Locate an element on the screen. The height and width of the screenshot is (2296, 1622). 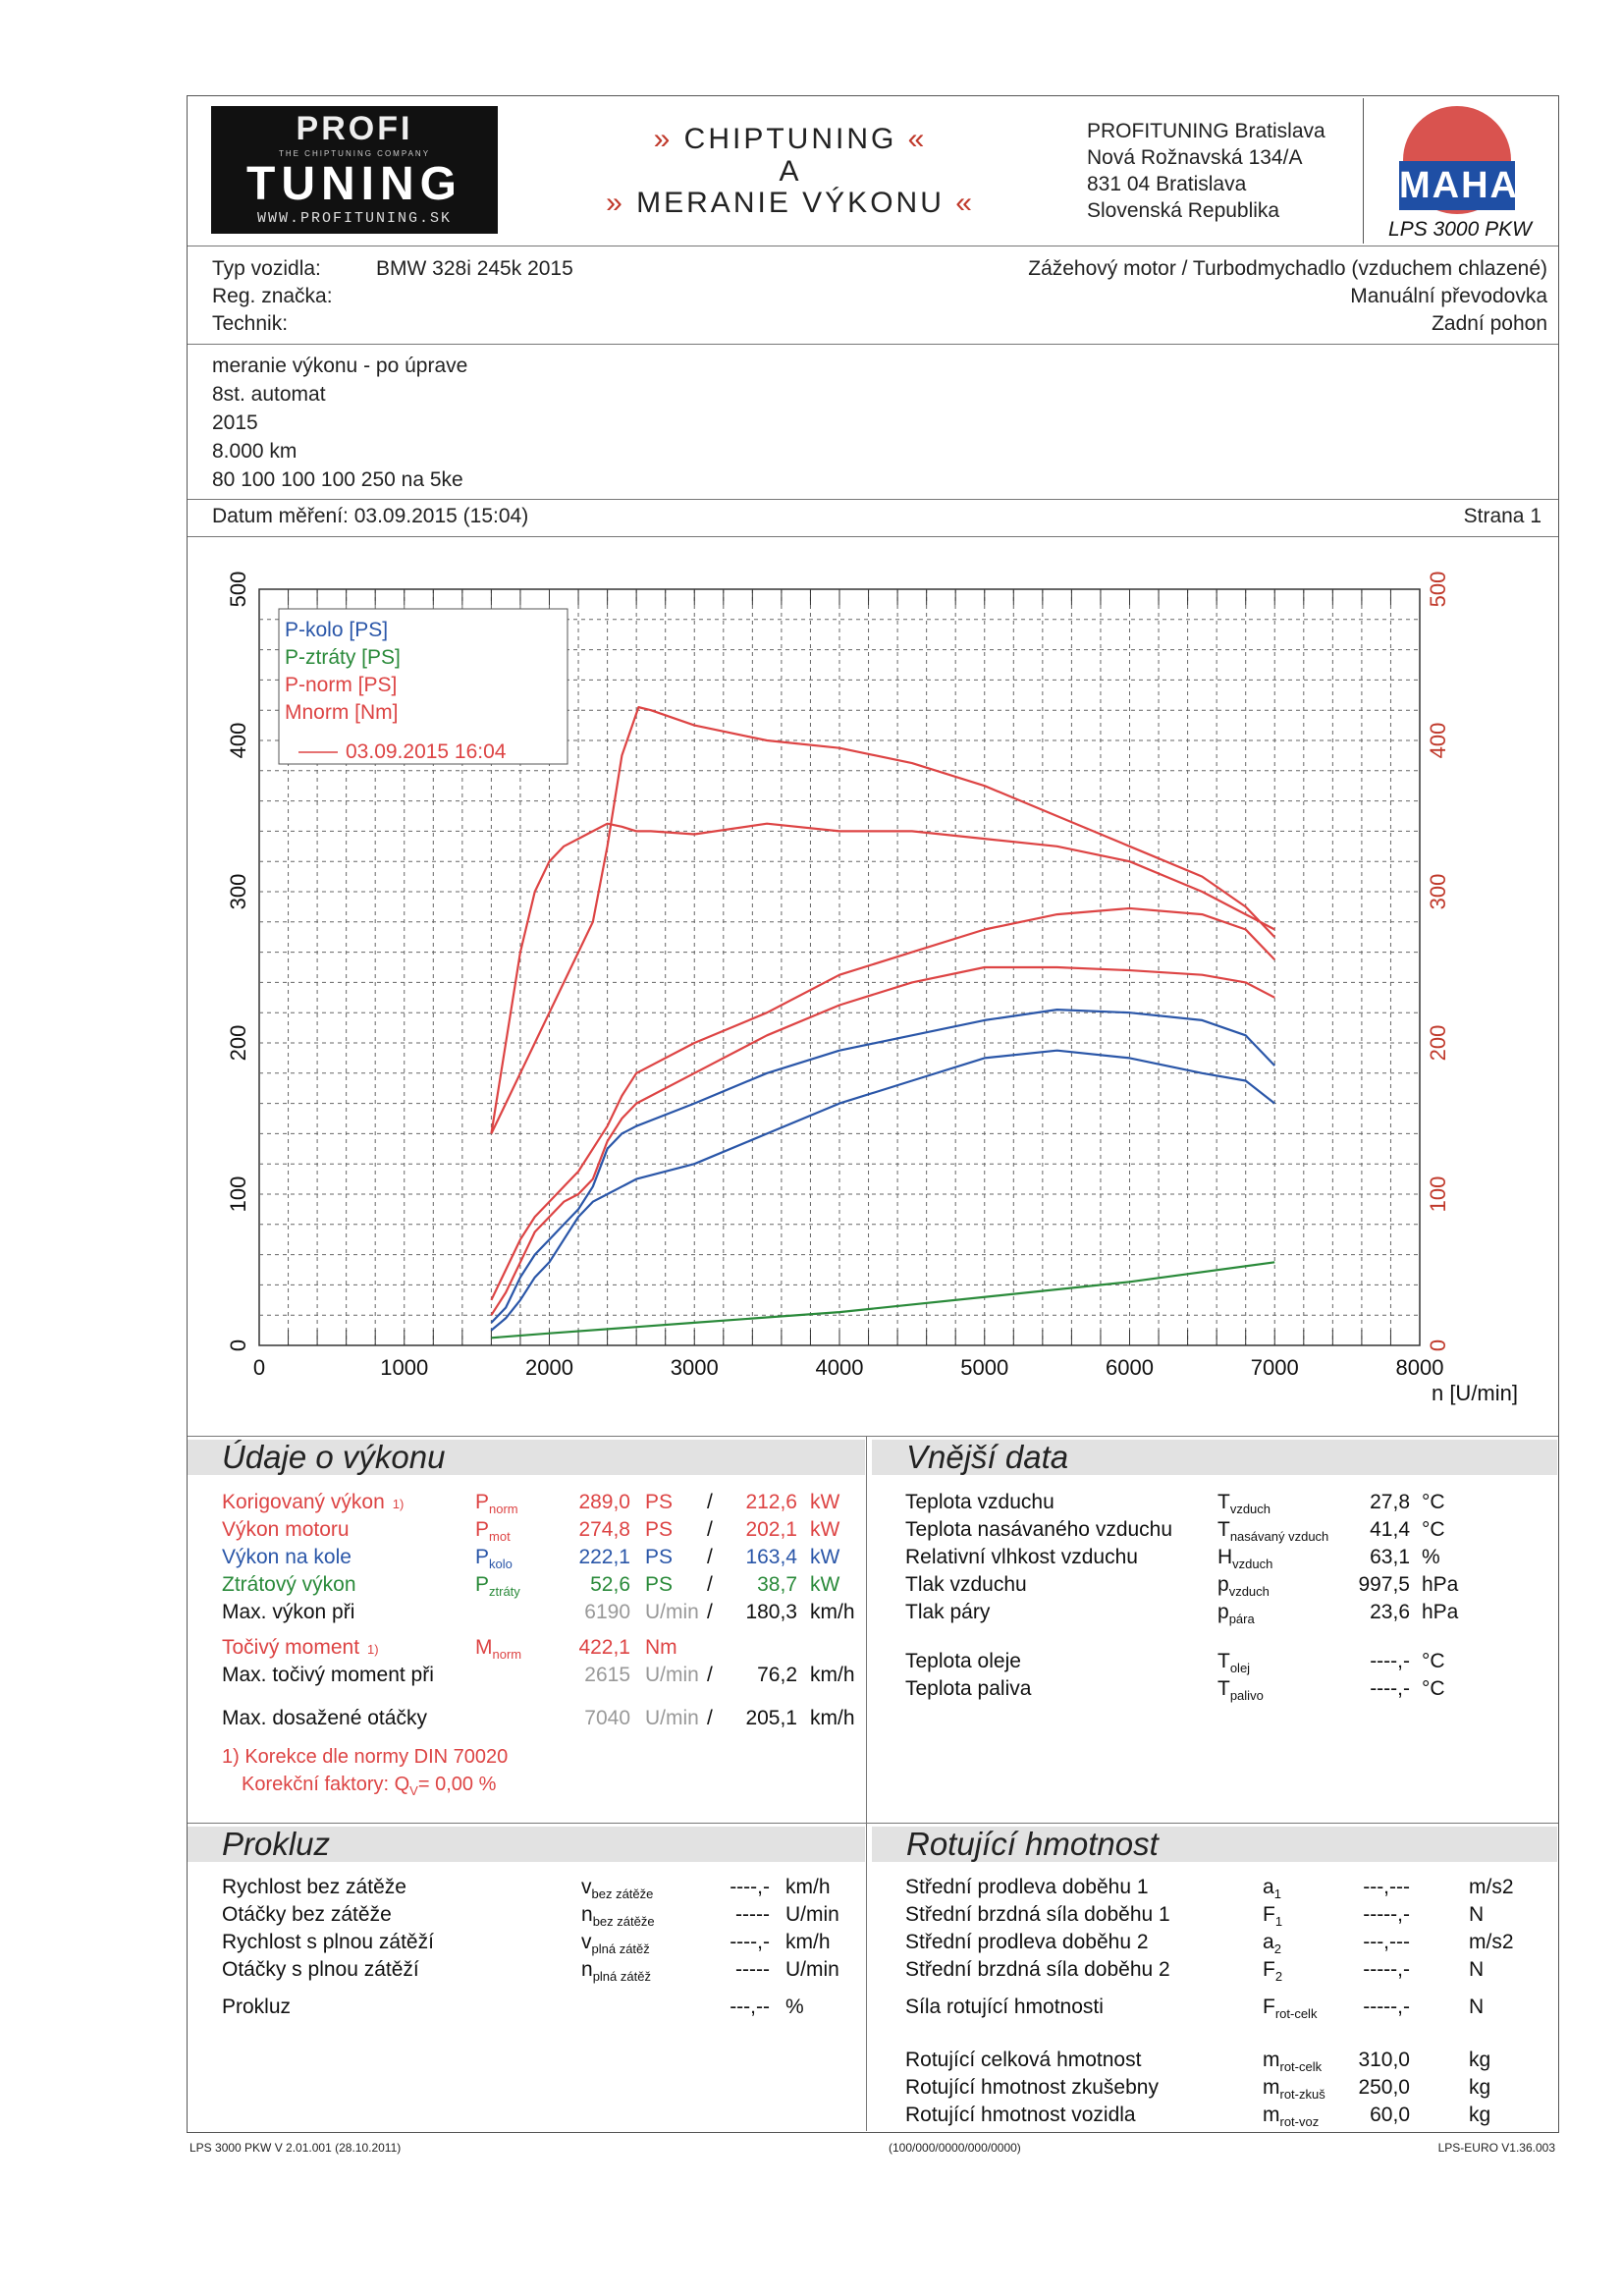
ext-label: Tlak vzduchu is located at coordinates (966, 1584).